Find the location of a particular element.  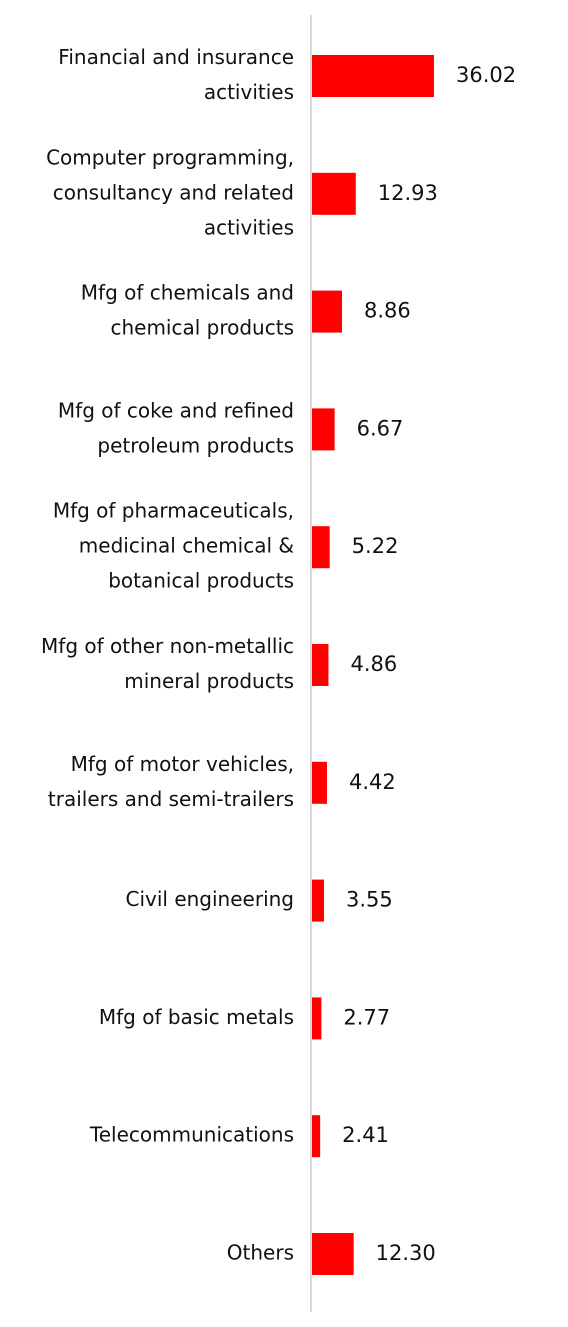

value-label: 4.86 is located at coordinates (373, 664).